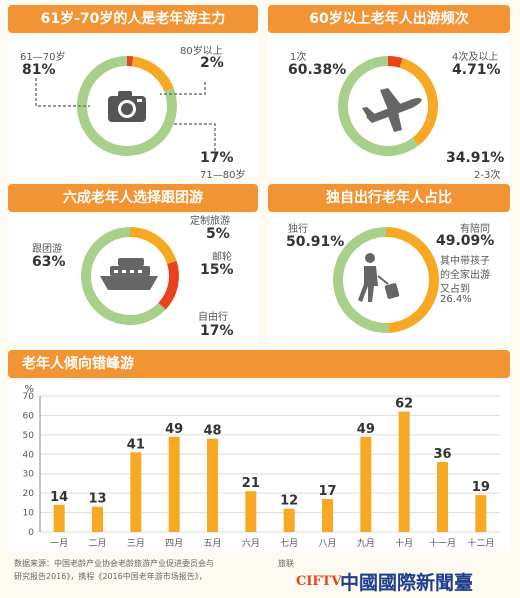 This screenshot has width=520, height=598. What do you see at coordinates (298, 229) in the screenshot?
I see `label-solo-alone-name: 独行` at bounding box center [298, 229].